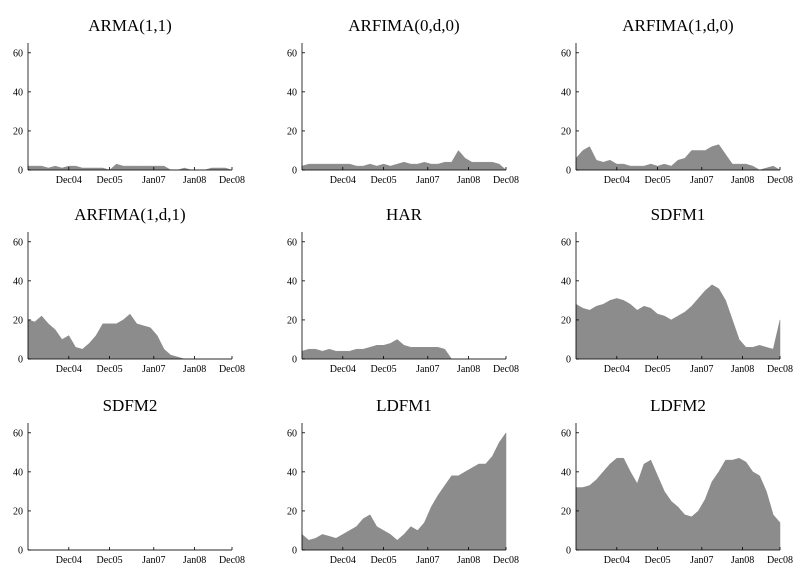  What do you see at coordinates (404, 405) in the screenshot?
I see `chart-title: LDFM1` at bounding box center [404, 405].